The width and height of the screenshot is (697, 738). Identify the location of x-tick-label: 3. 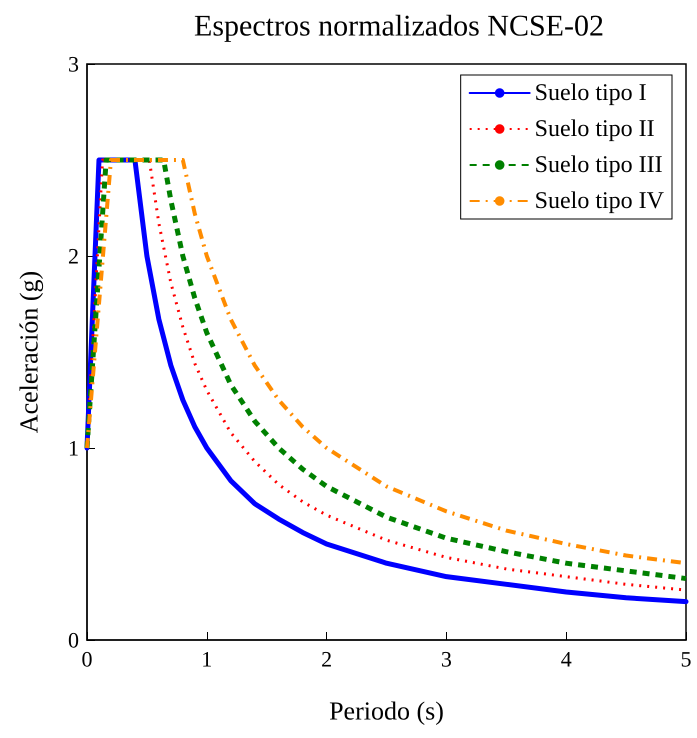
(446, 659).